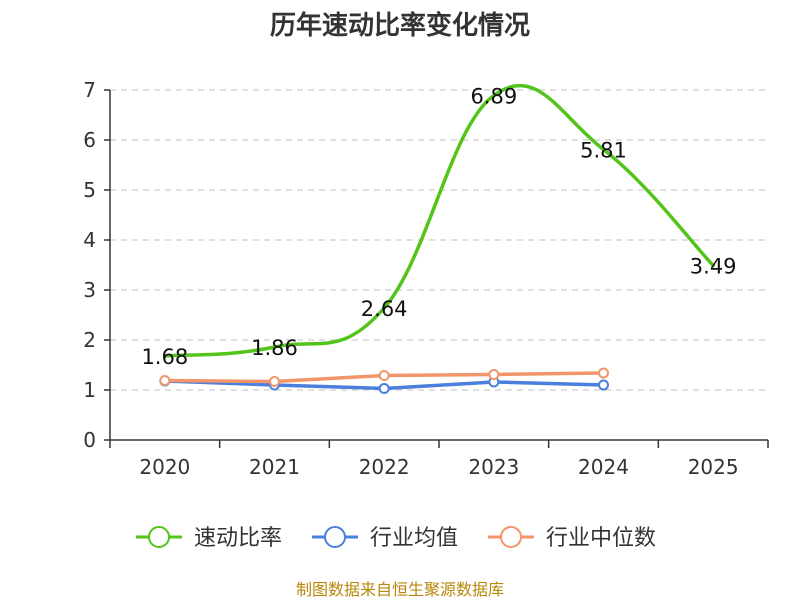 The image size is (800, 600). Describe the element at coordinates (601, 538) in the screenshot. I see `legend-label-2: 行业中位数` at that location.